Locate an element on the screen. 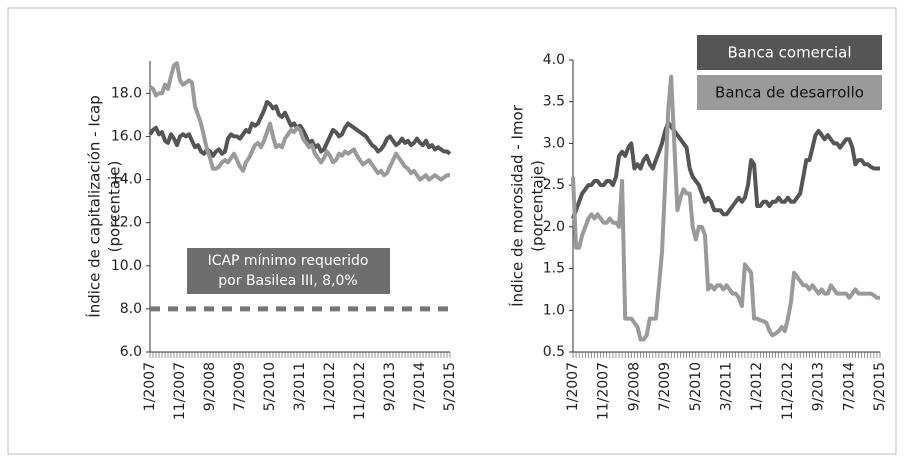  y-tick-label: 3.0 is located at coordinates (554, 143).